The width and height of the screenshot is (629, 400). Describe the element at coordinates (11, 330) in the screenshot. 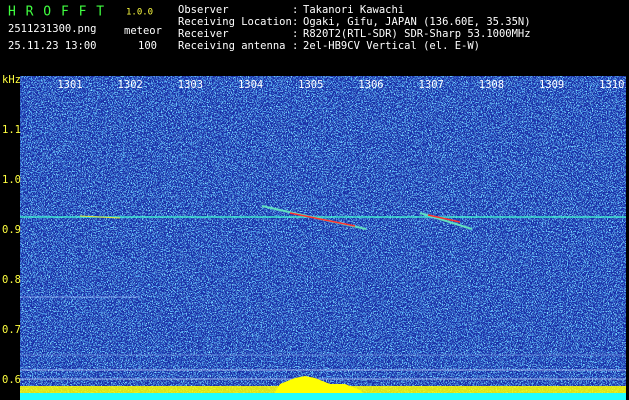

I see `y-tick-label: 0.7` at that location.